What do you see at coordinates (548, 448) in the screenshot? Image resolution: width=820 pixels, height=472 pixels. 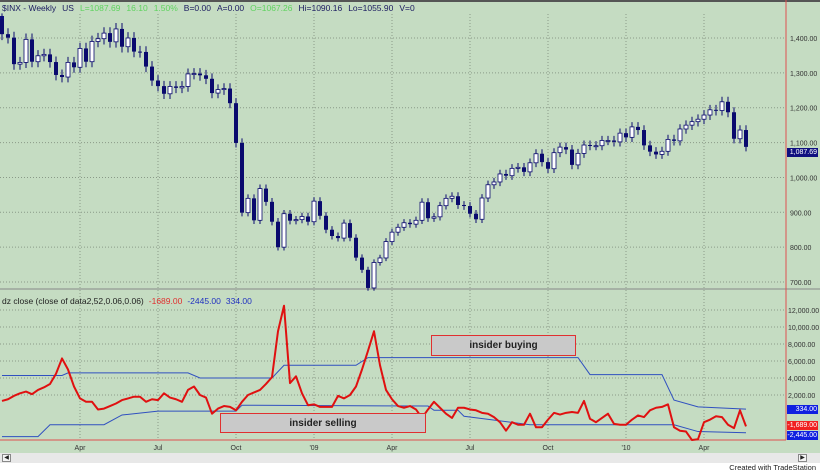 I see `date-tick-label: Oct` at bounding box center [548, 448].